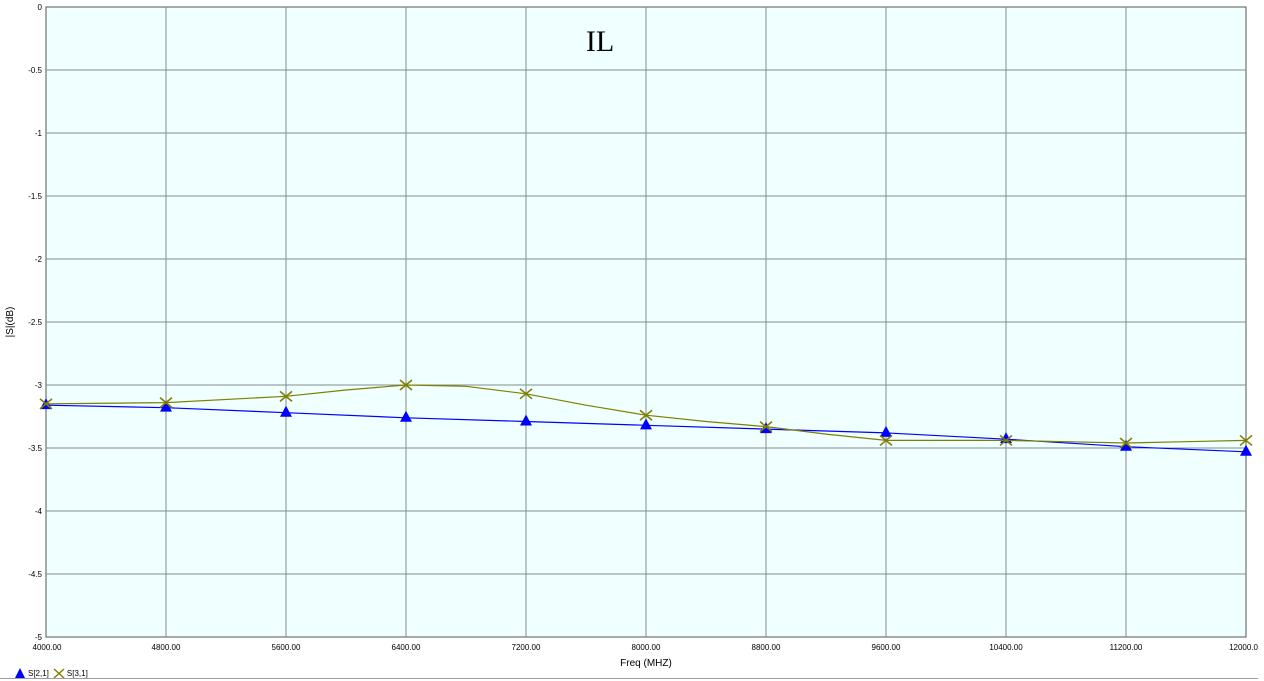  I want to click on x-tick-label: 7200.00, so click(526, 647).